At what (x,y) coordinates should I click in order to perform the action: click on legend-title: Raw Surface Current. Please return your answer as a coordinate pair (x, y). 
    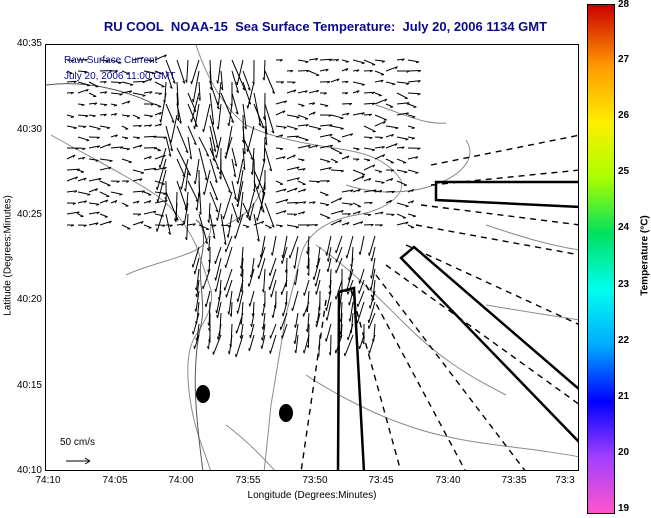
    Looking at the image, I should click on (111, 60).